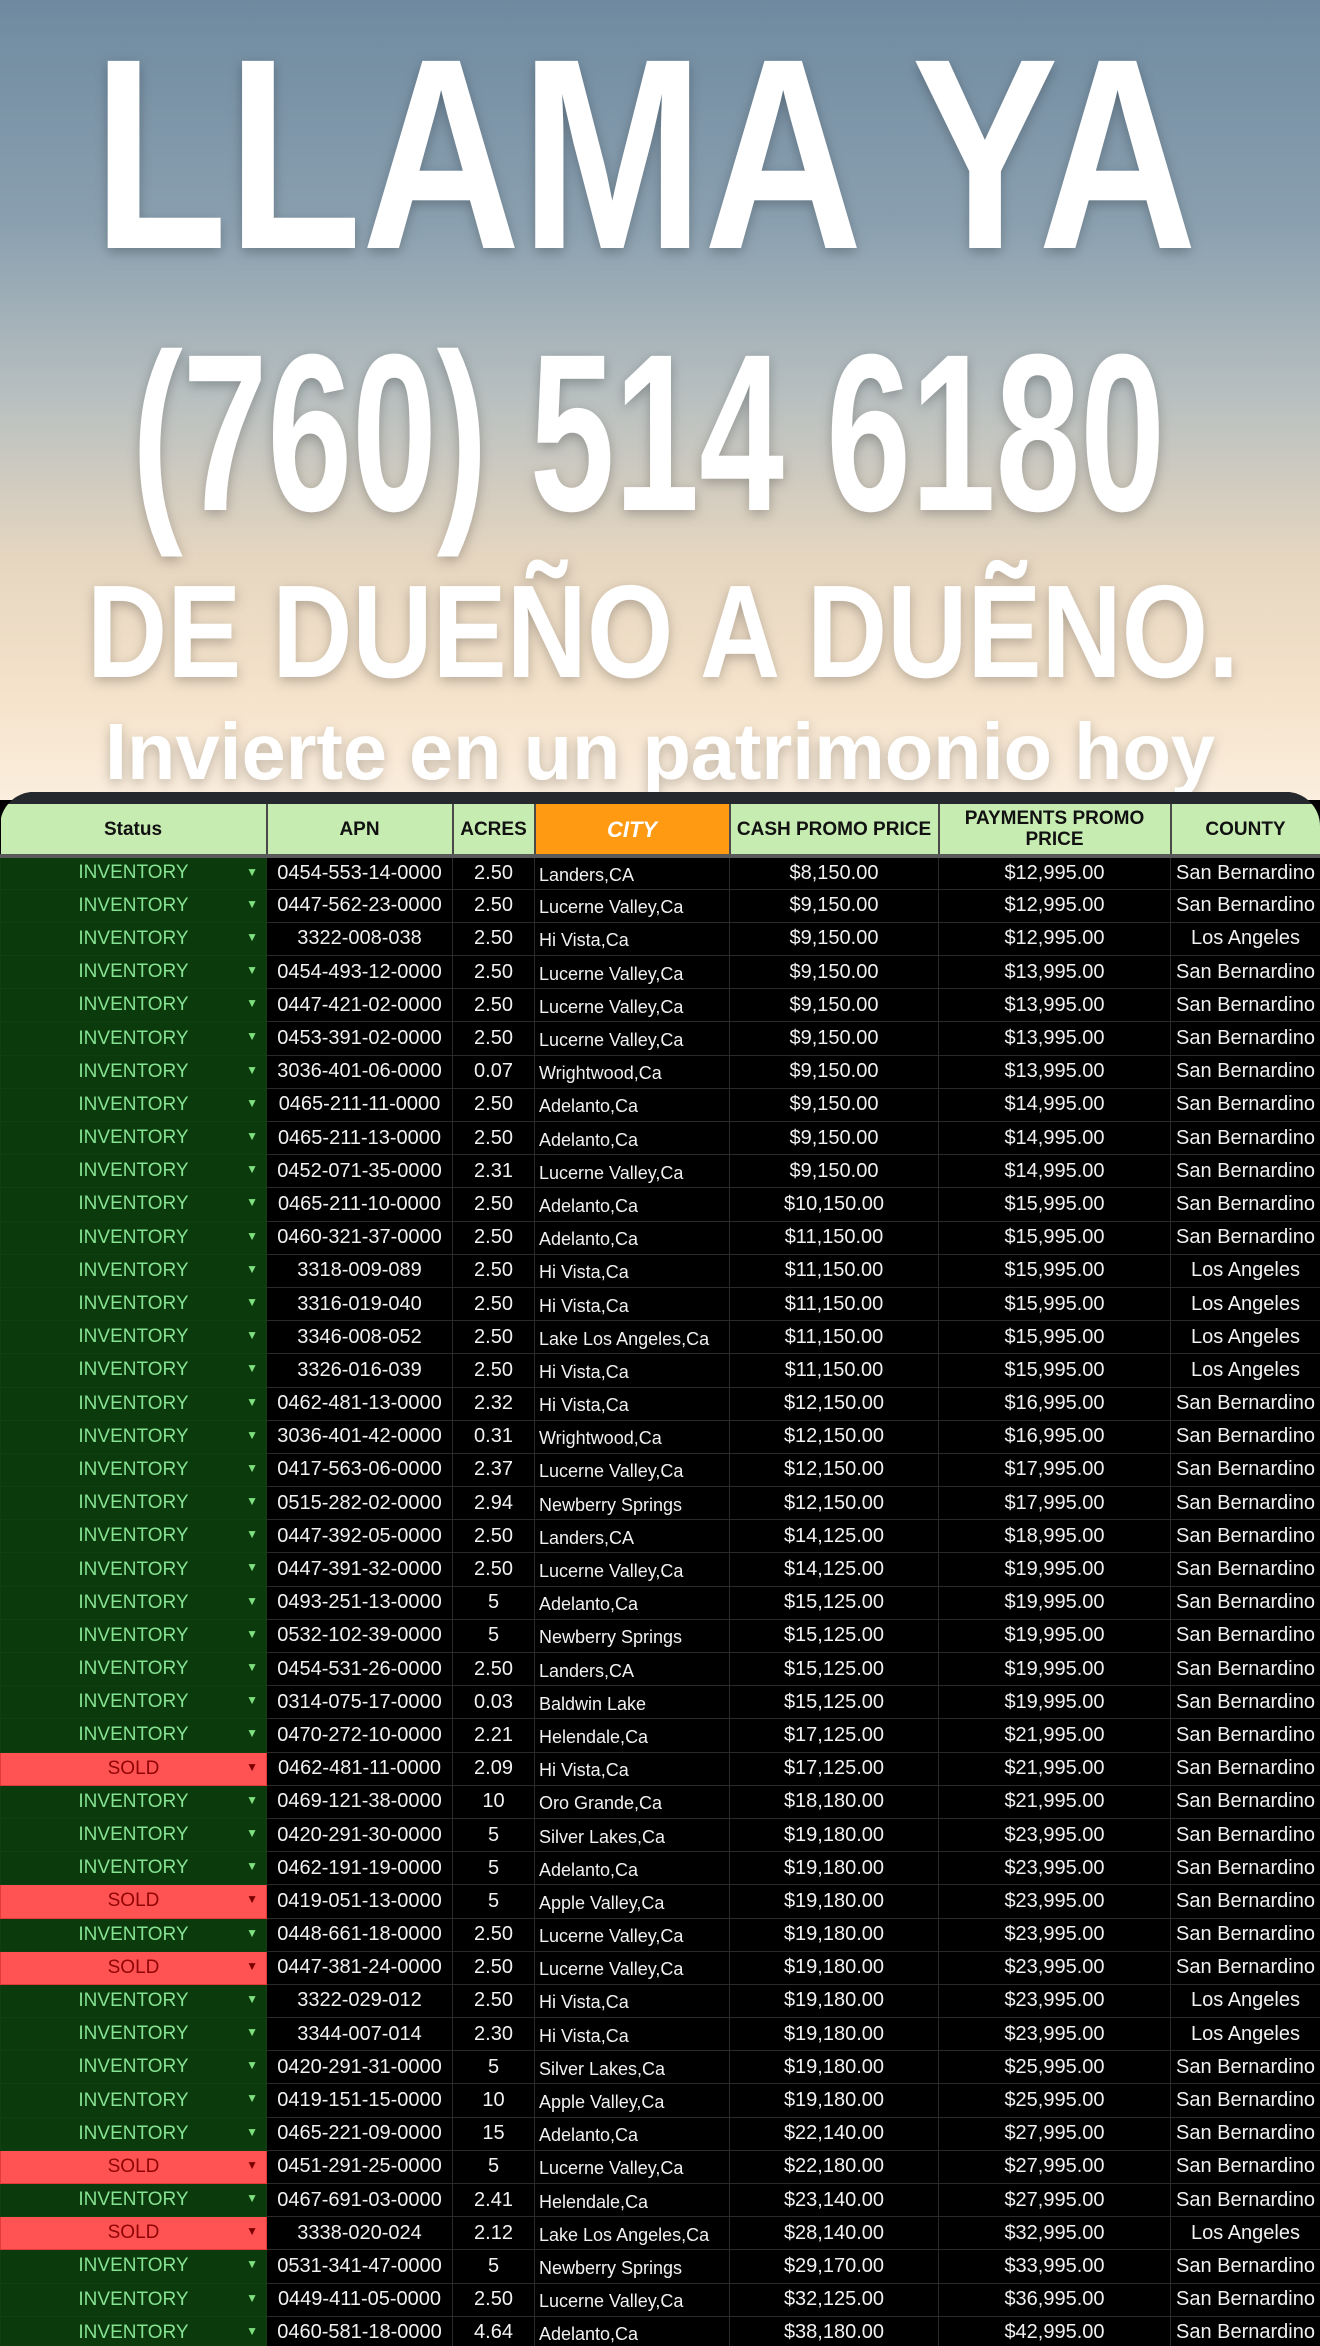  Describe the element at coordinates (632, 831) in the screenshot. I see `header-city: CITY` at that location.